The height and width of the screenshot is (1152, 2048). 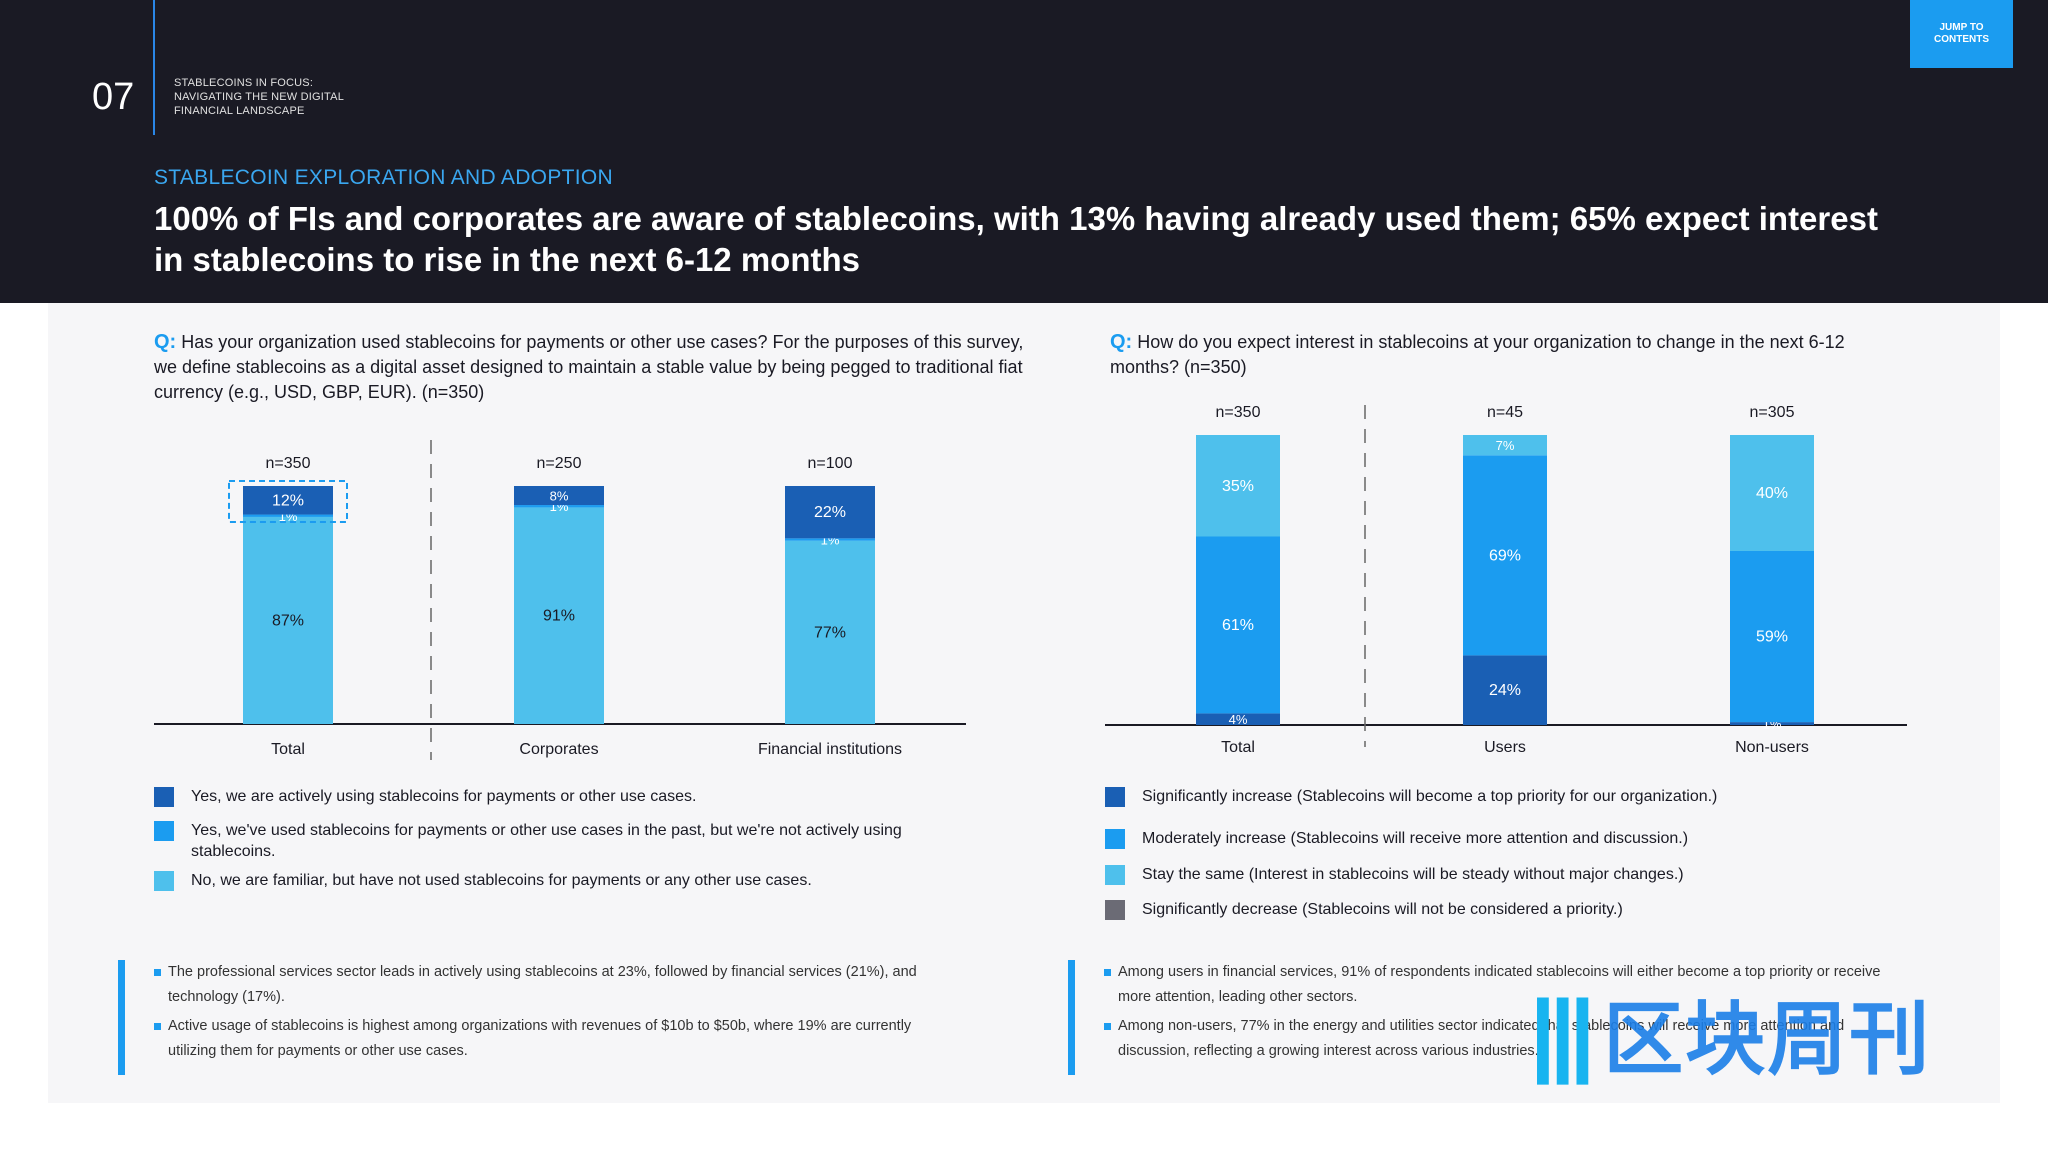 What do you see at coordinates (1961, 39) in the screenshot?
I see `jump-label-line: CONTENTS` at bounding box center [1961, 39].